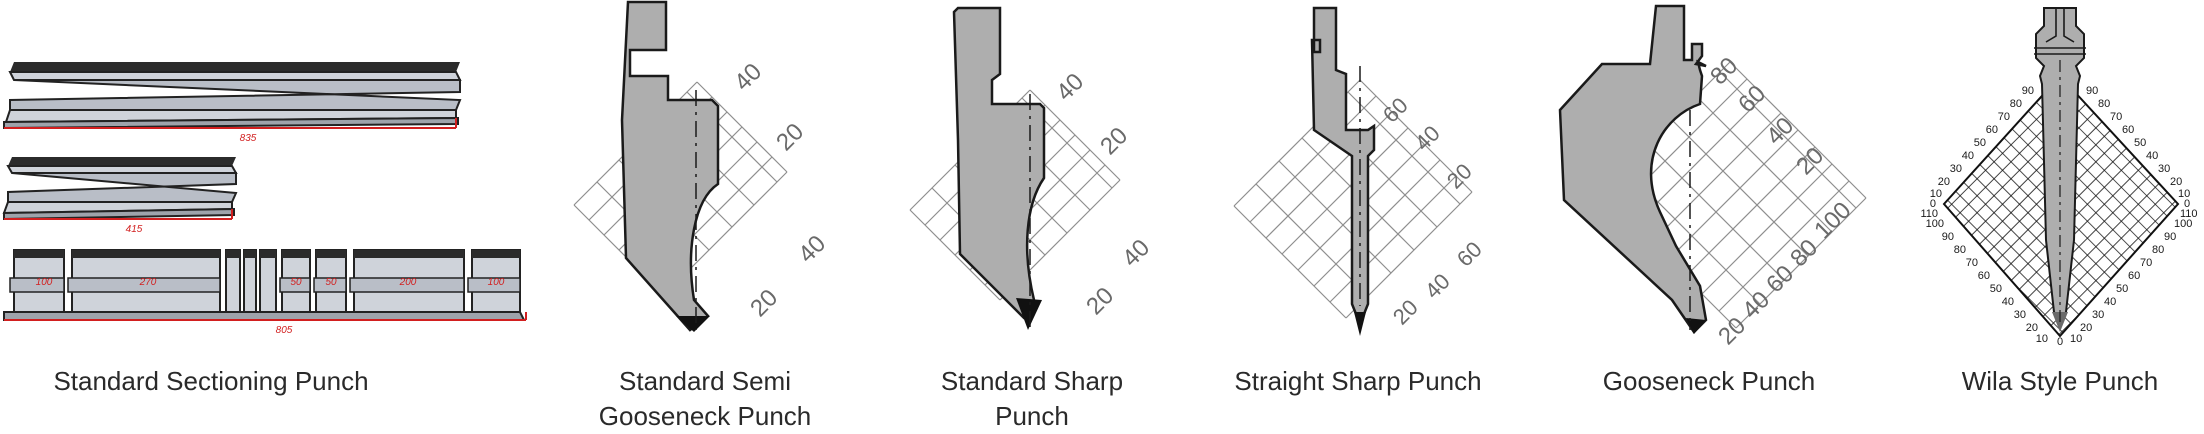 The image size is (2204, 434). What do you see at coordinates (2170, 237) in the screenshot?
I see `wila-right-tick-13: 90` at bounding box center [2170, 237].